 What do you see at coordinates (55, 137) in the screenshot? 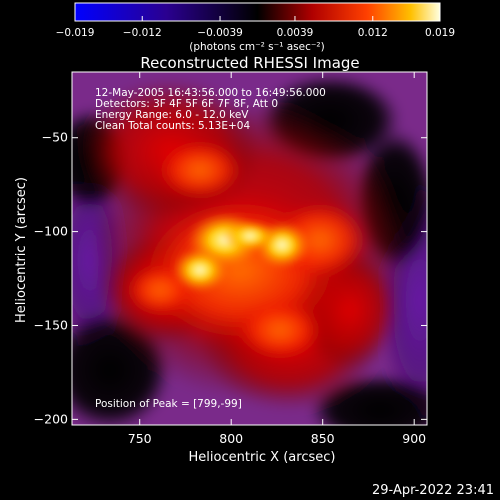
I see `y-tick-label: −50` at bounding box center [55, 137].